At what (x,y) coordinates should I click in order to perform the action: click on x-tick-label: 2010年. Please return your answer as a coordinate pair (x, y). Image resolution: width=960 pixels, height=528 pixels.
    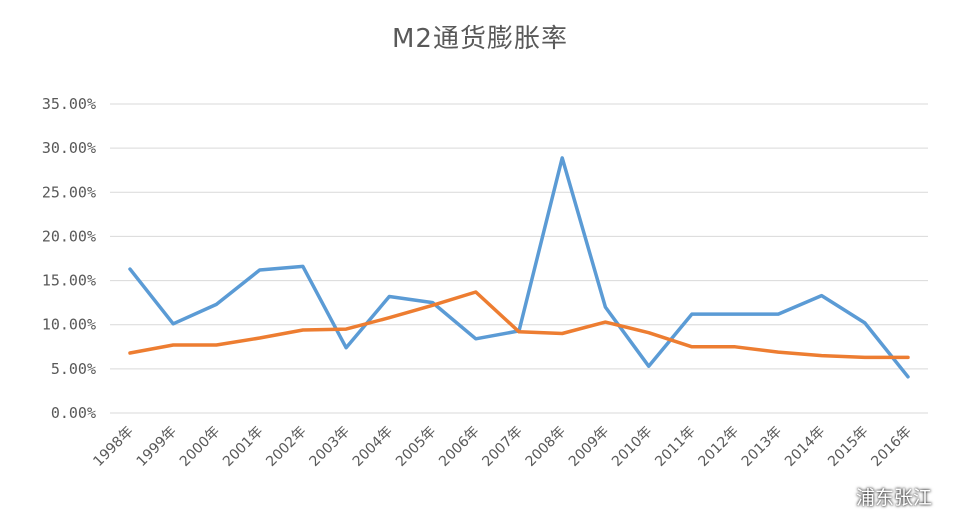
    Looking at the image, I should click on (632, 447).